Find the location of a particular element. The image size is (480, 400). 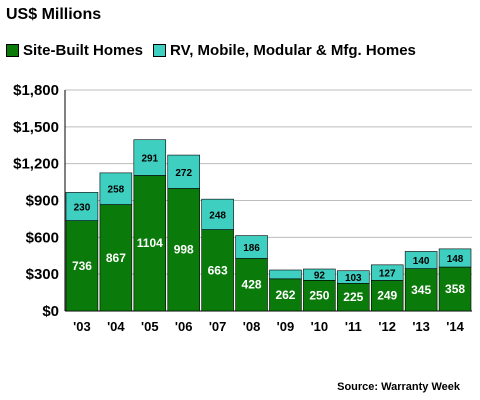

x-tick-label: '04 is located at coordinates (116, 326).